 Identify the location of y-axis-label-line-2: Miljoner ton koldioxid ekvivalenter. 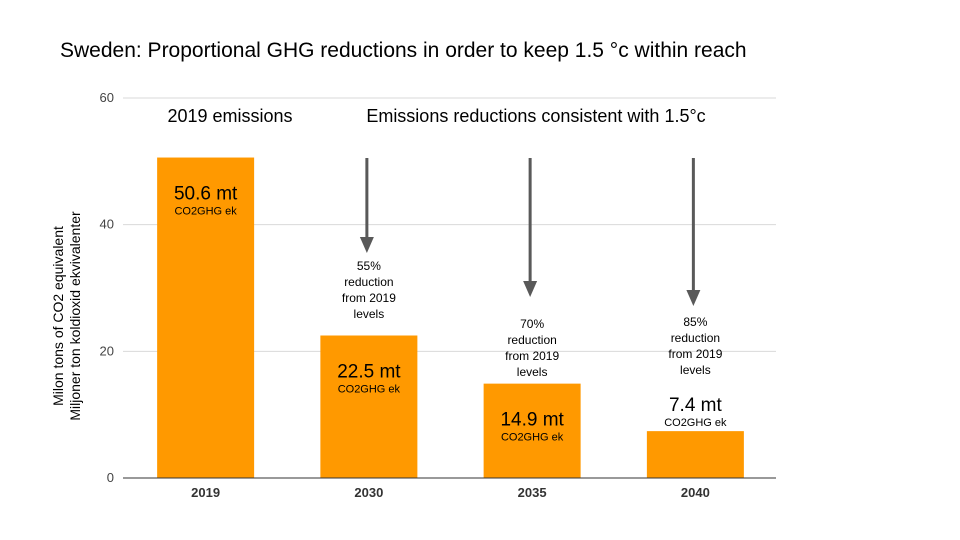
(75, 316).